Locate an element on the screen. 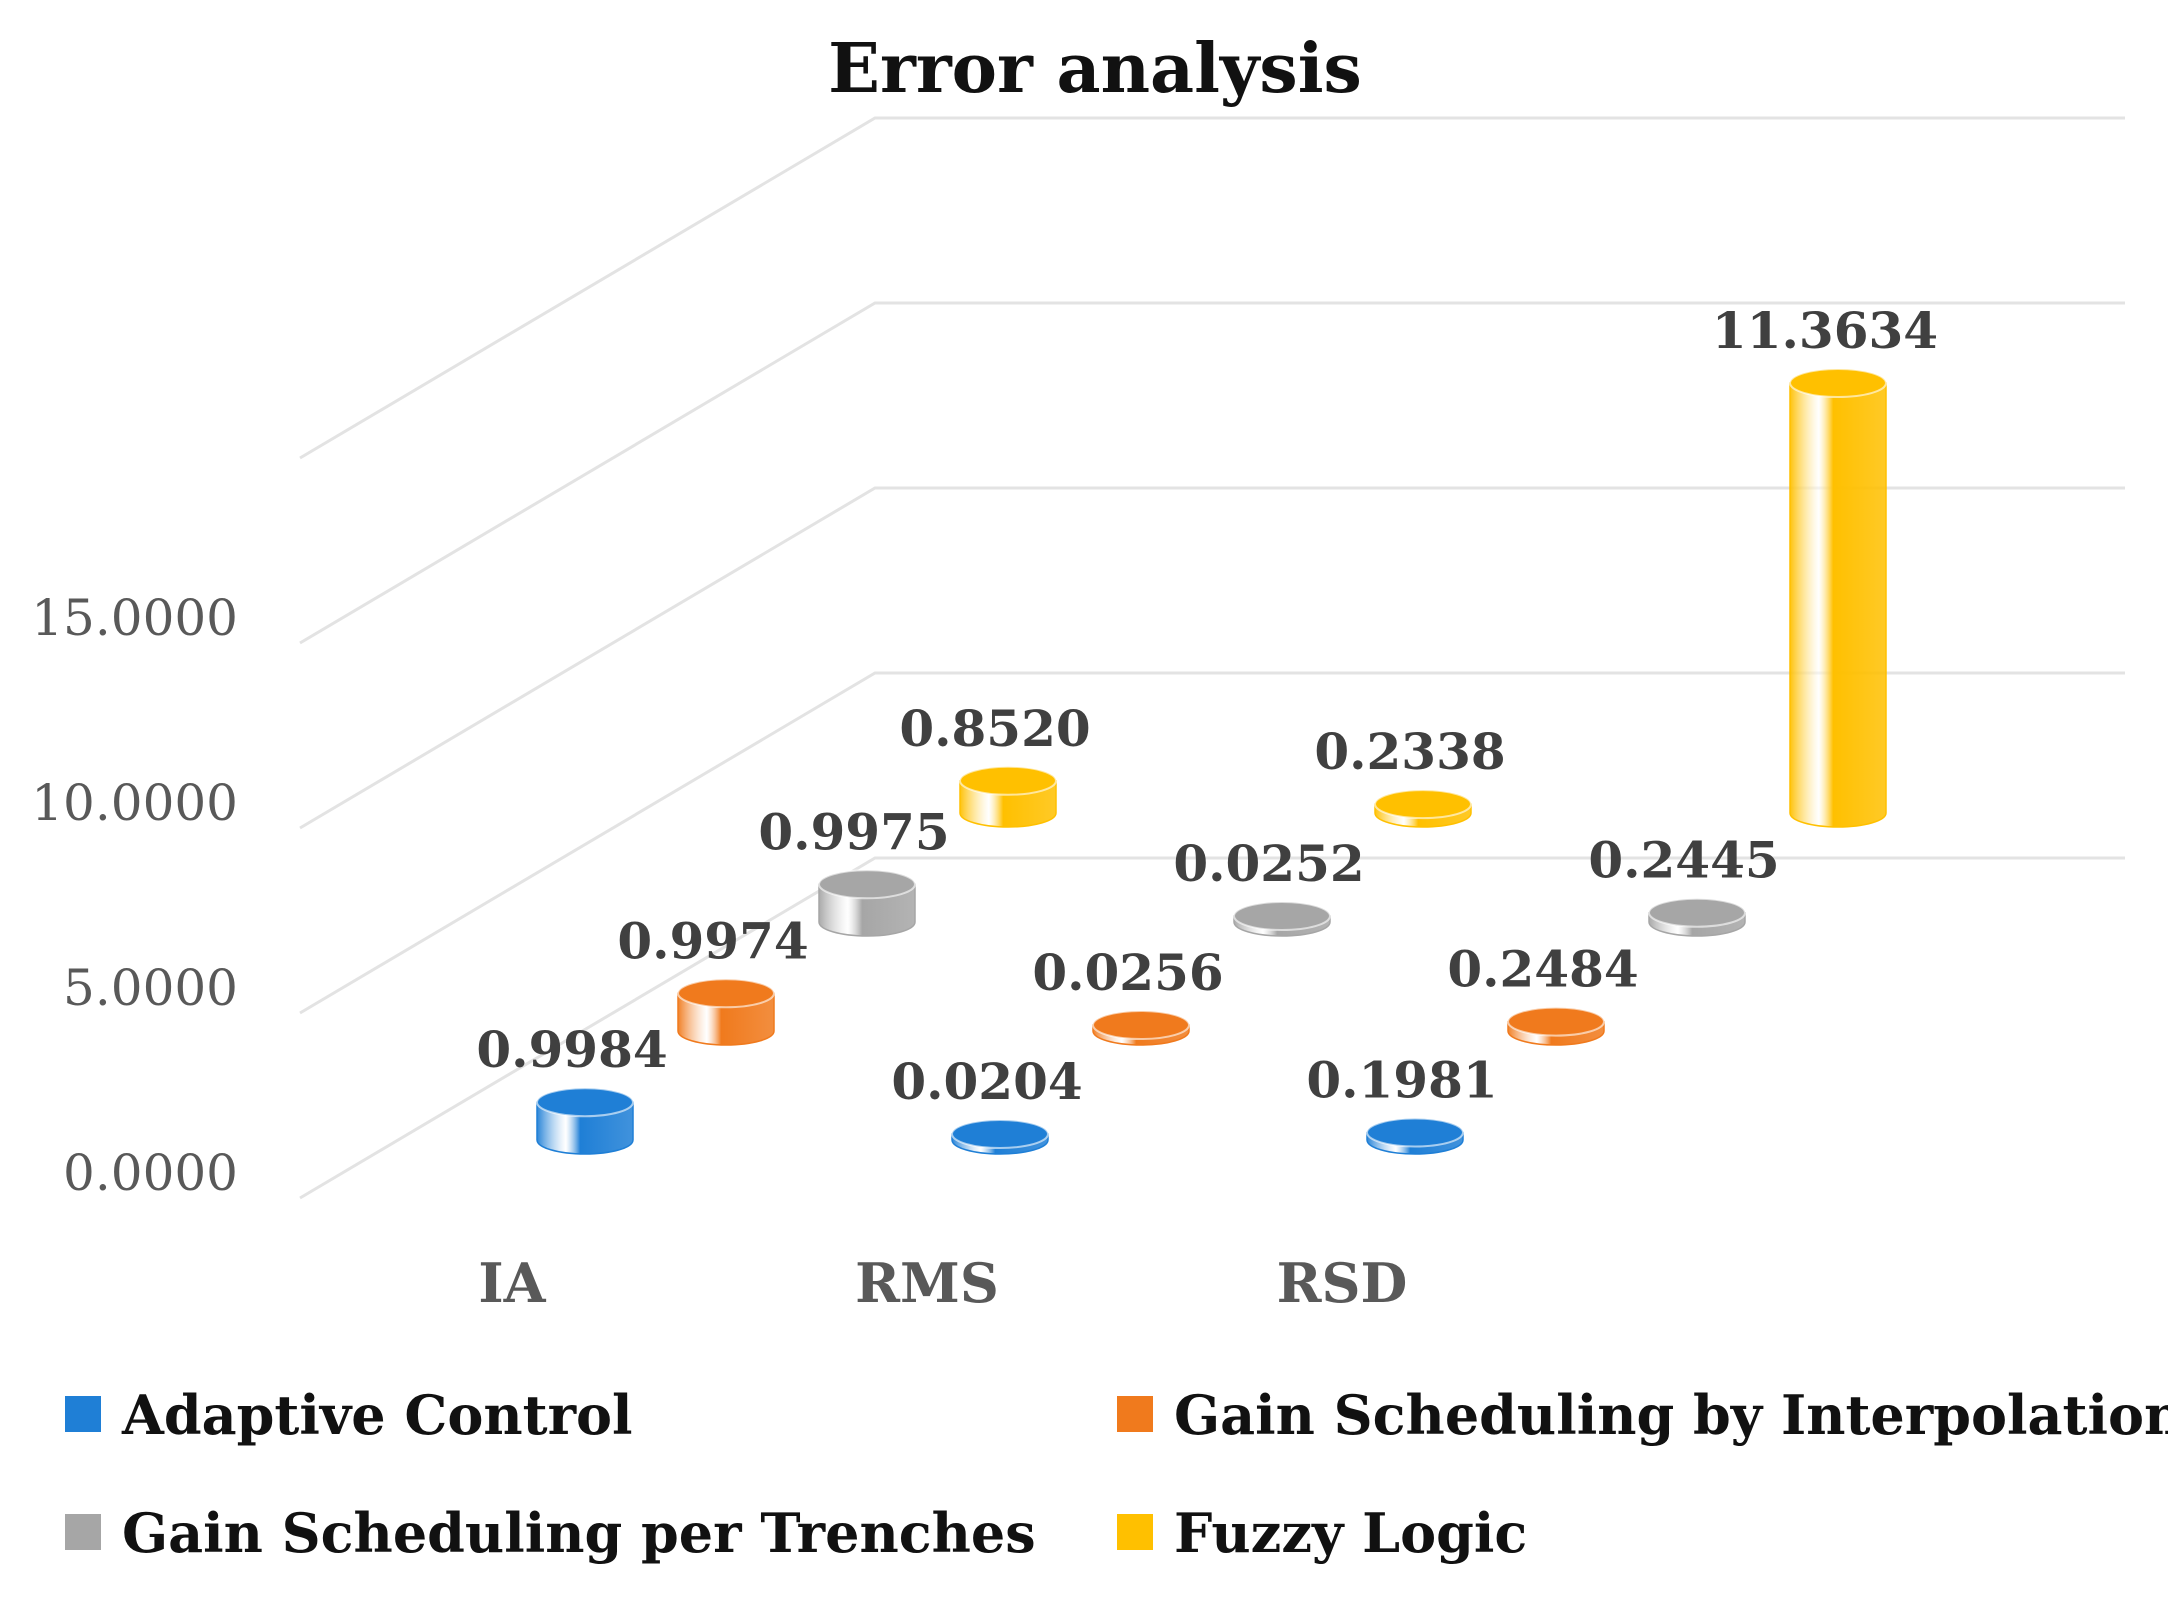 The height and width of the screenshot is (1608, 2168). bar-gain-scheduling-per-trenches-rsd is located at coordinates (1697, 917).